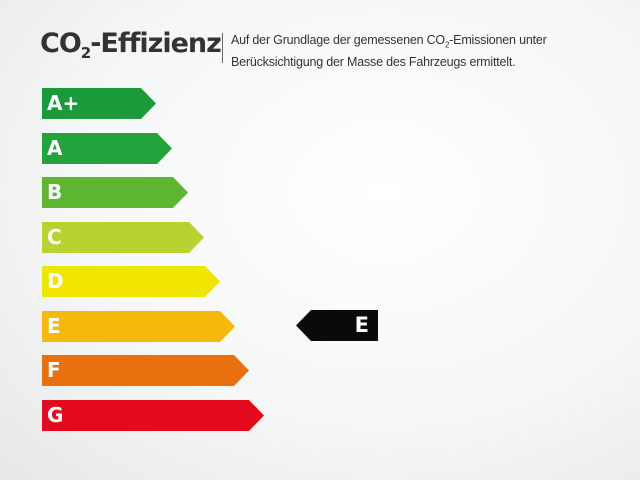 The image size is (640, 480). What do you see at coordinates (131, 45) in the screenshot?
I see `label-title: CO2-Effizienz` at bounding box center [131, 45].